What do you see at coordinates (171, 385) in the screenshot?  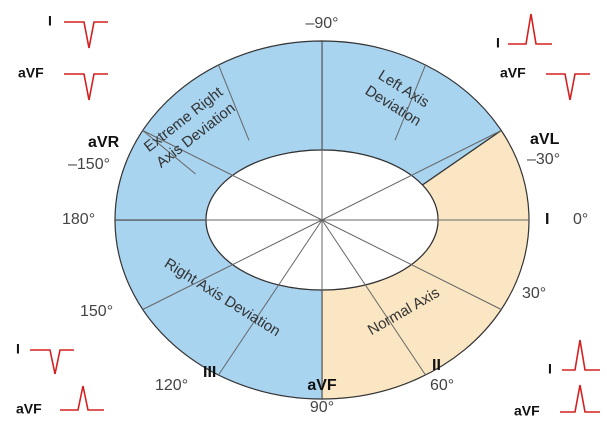 I see `angle-label: 120°` at bounding box center [171, 385].